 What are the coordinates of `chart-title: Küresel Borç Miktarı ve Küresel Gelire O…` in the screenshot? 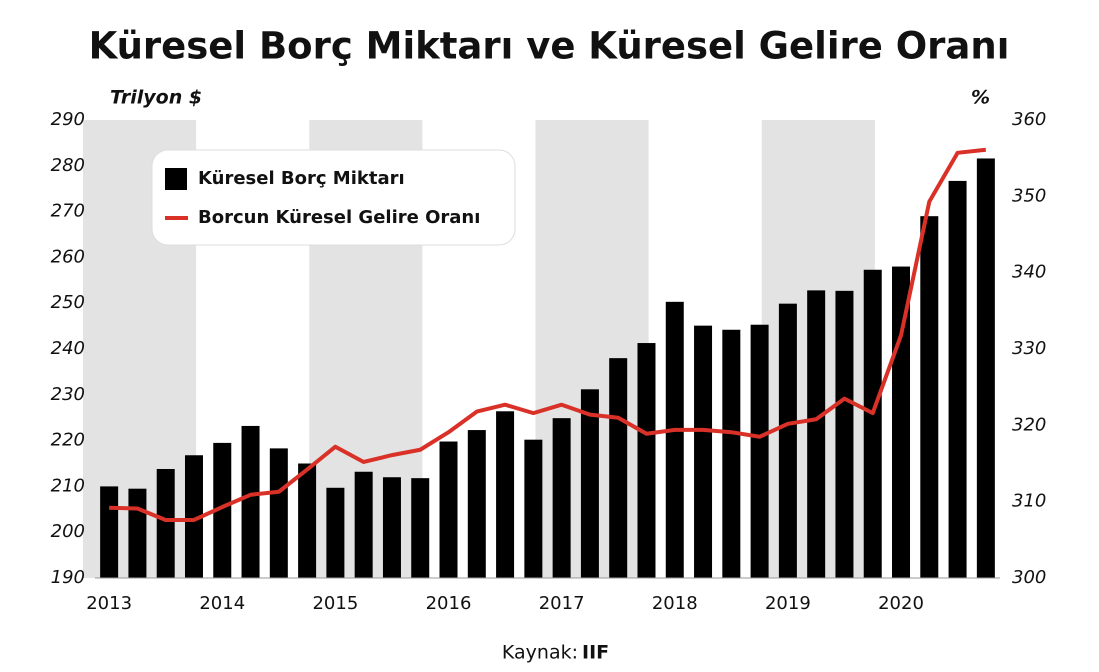 It's located at (549, 46).